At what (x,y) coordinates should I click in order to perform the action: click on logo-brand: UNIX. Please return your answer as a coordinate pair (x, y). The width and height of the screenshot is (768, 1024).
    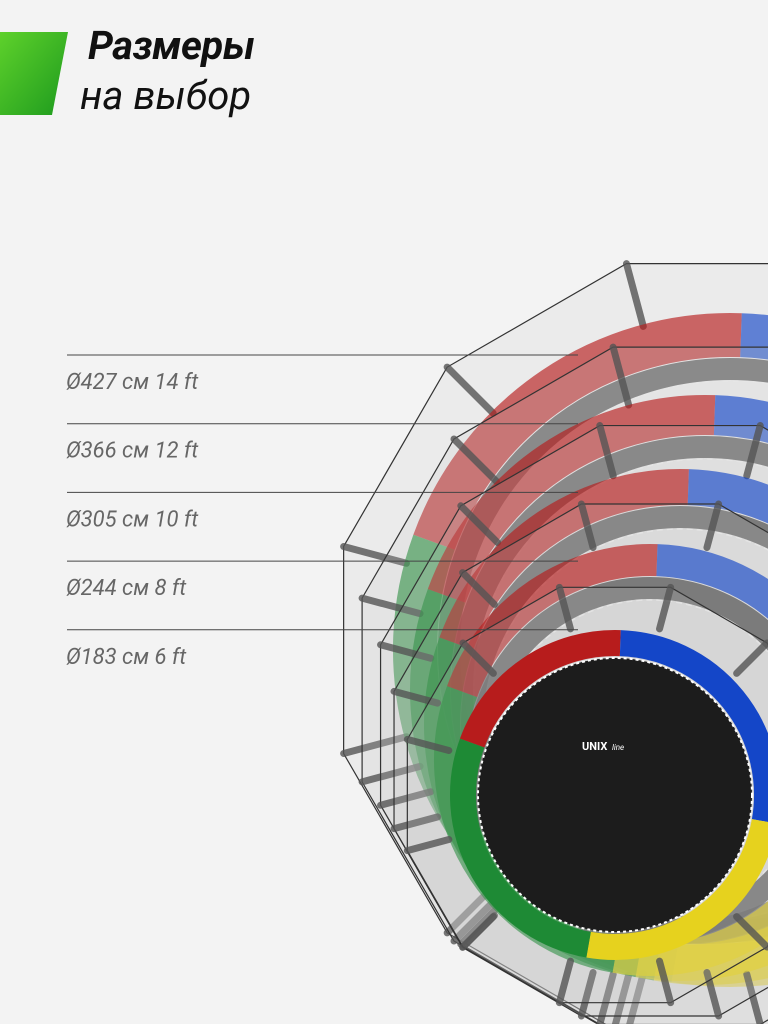
    Looking at the image, I should click on (594, 746).